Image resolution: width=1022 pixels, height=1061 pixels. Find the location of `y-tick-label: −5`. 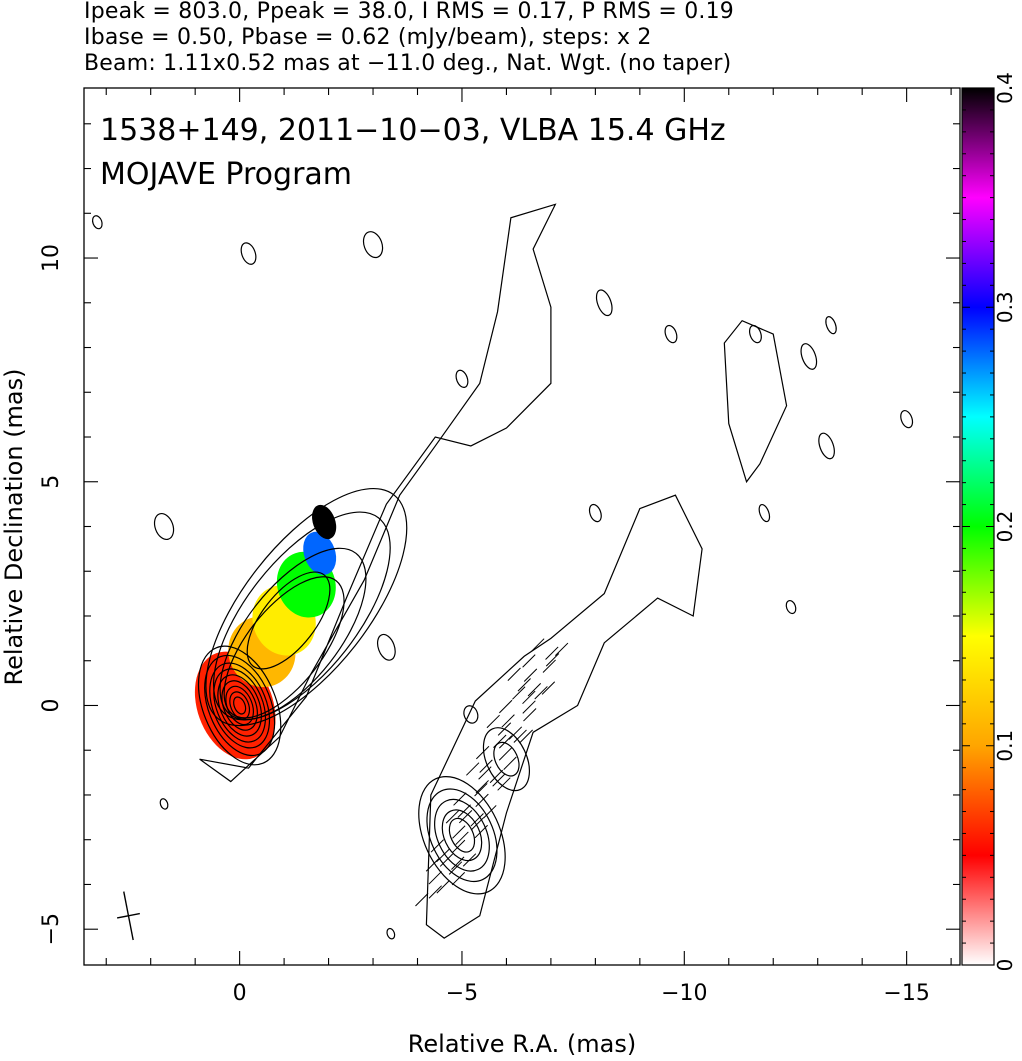

y-tick-label: −5 is located at coordinates (51, 929).